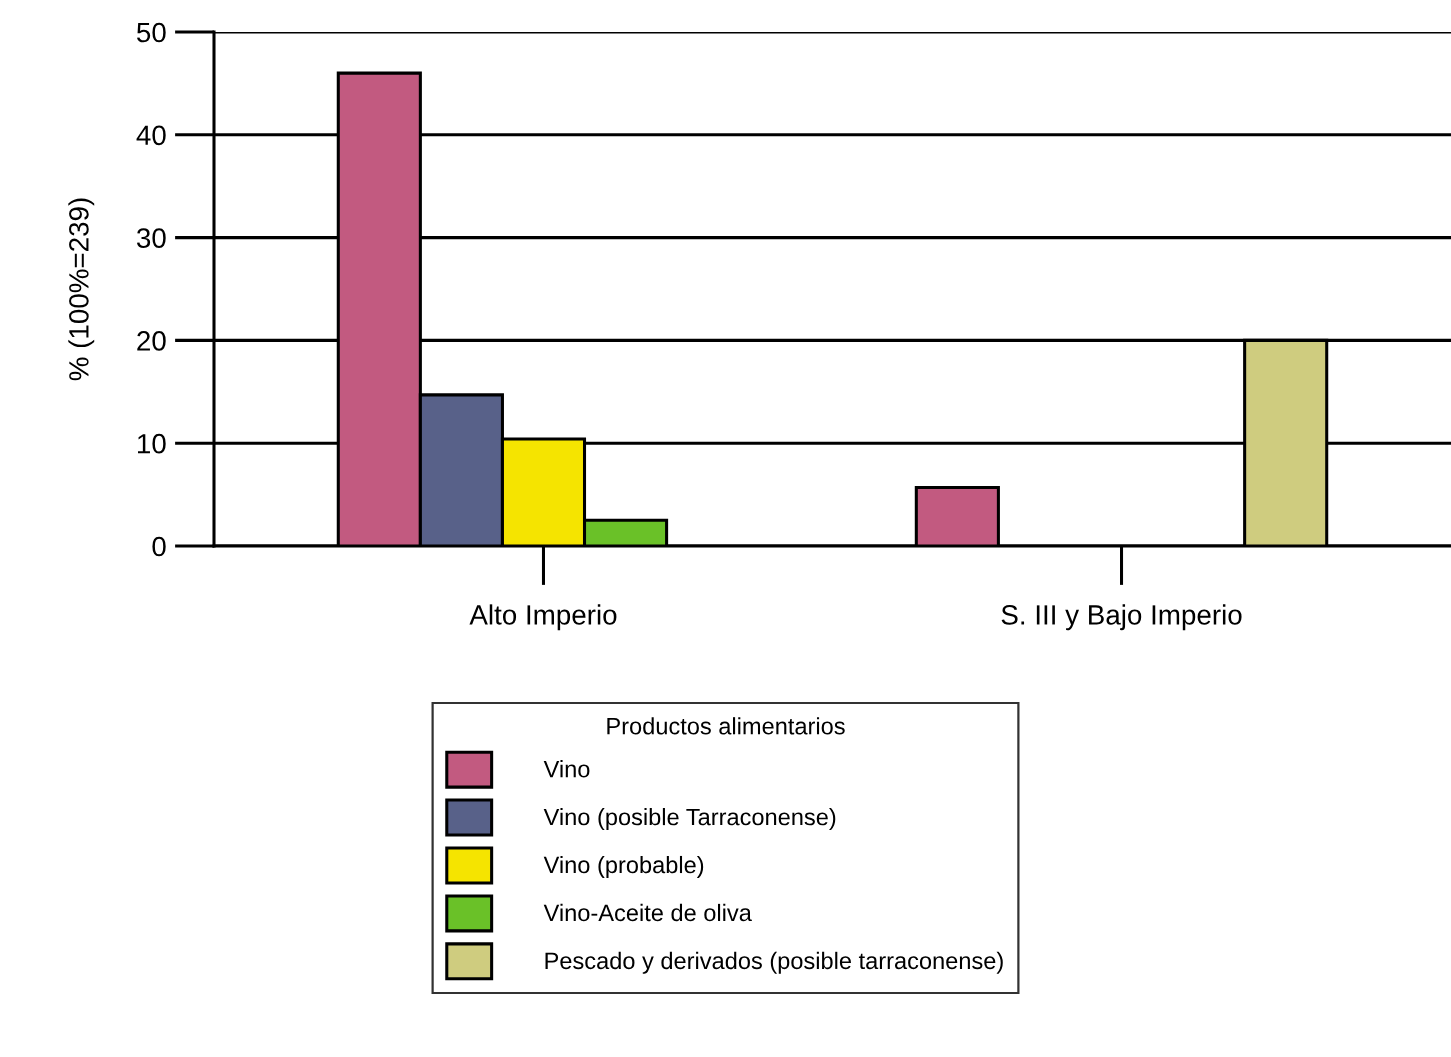  Describe the element at coordinates (151, 238) in the screenshot. I see `y-tick-label: 30` at that location.